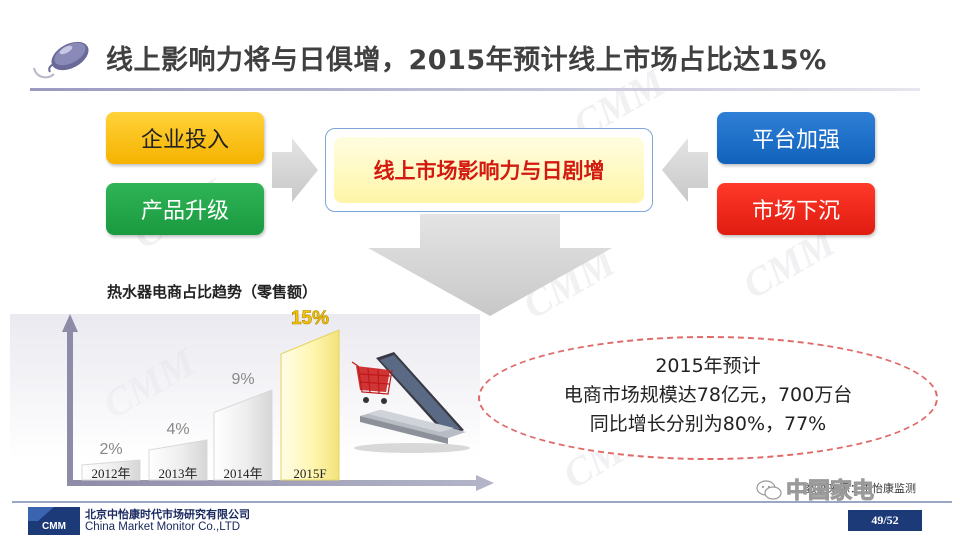 This screenshot has height=540, width=960. What do you see at coordinates (310, 318) in the screenshot?
I see `bar-value-label: 15%` at bounding box center [310, 318].